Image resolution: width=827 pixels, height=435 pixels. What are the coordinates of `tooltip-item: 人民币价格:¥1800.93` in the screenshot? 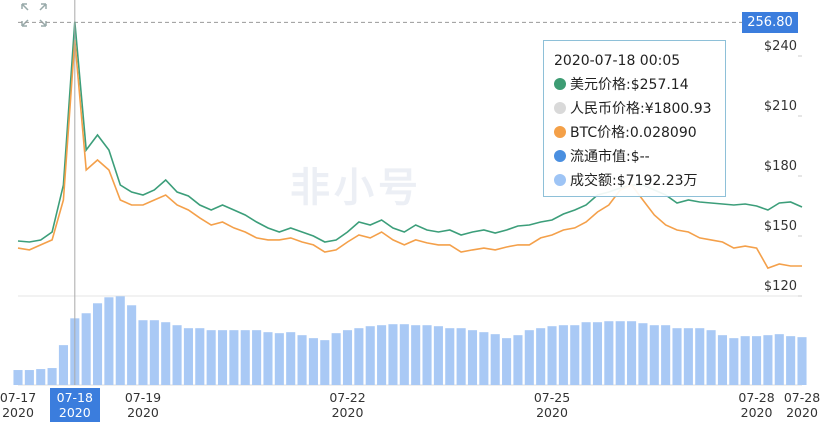 It's located at (634, 109).